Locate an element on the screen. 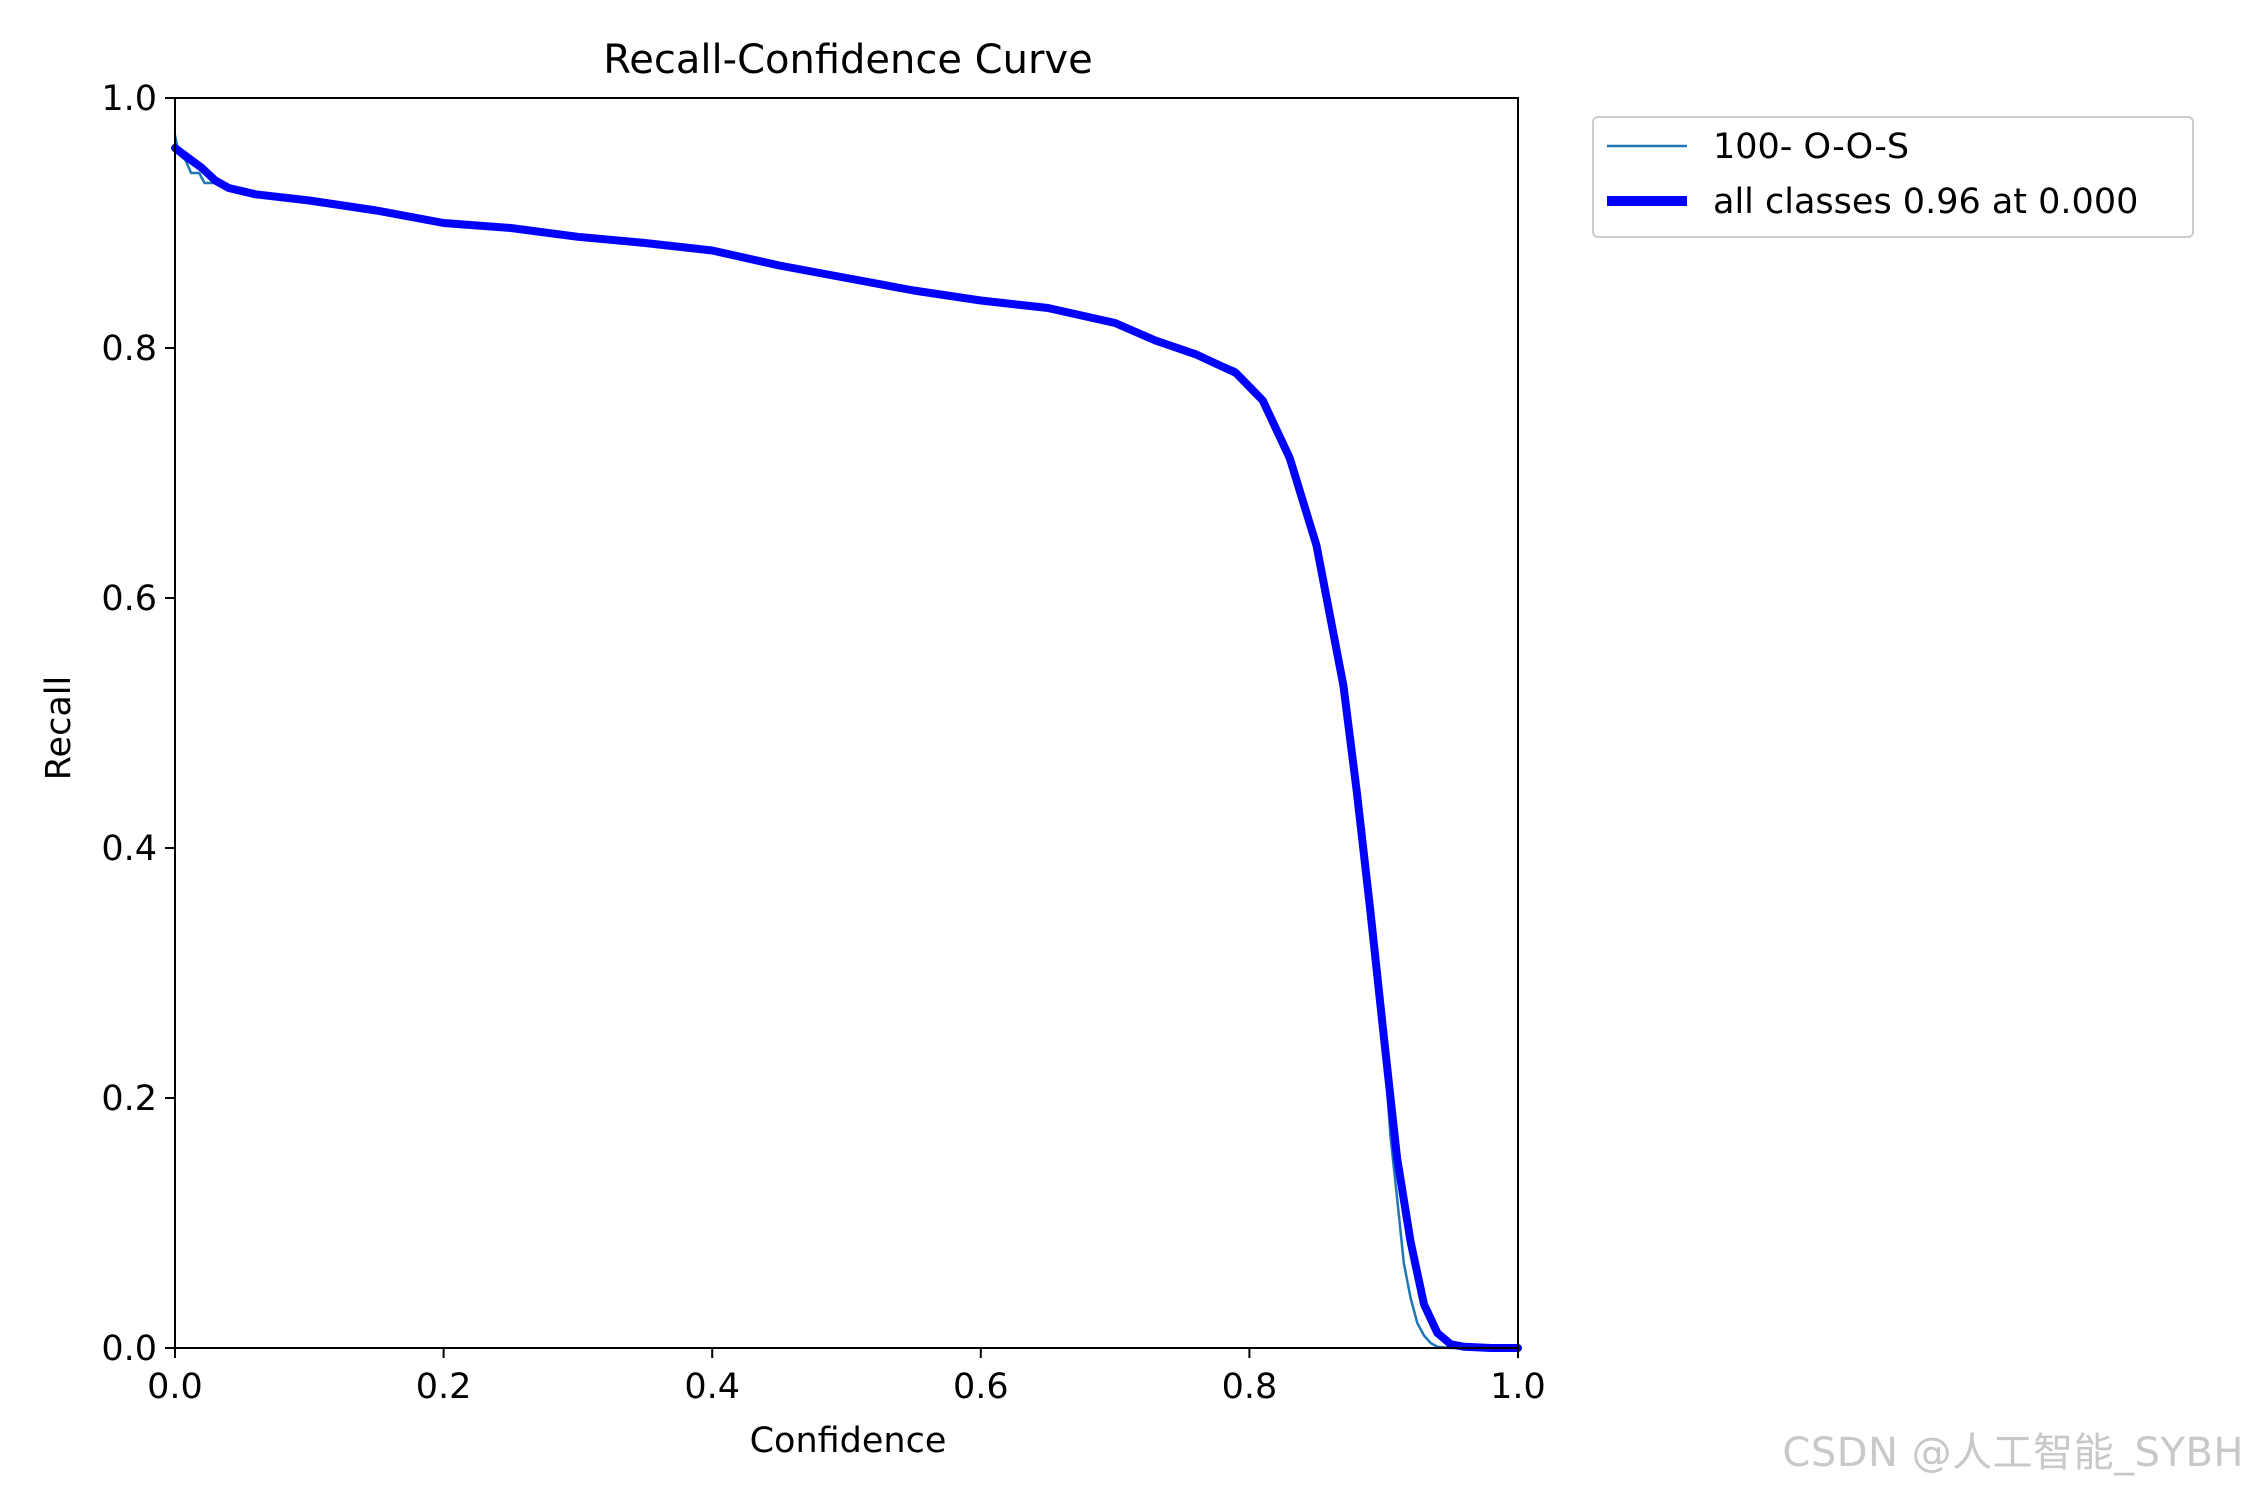 This screenshot has height=1500, width=2250. chart-title: Recall-Confidence Curve is located at coordinates (847, 60).